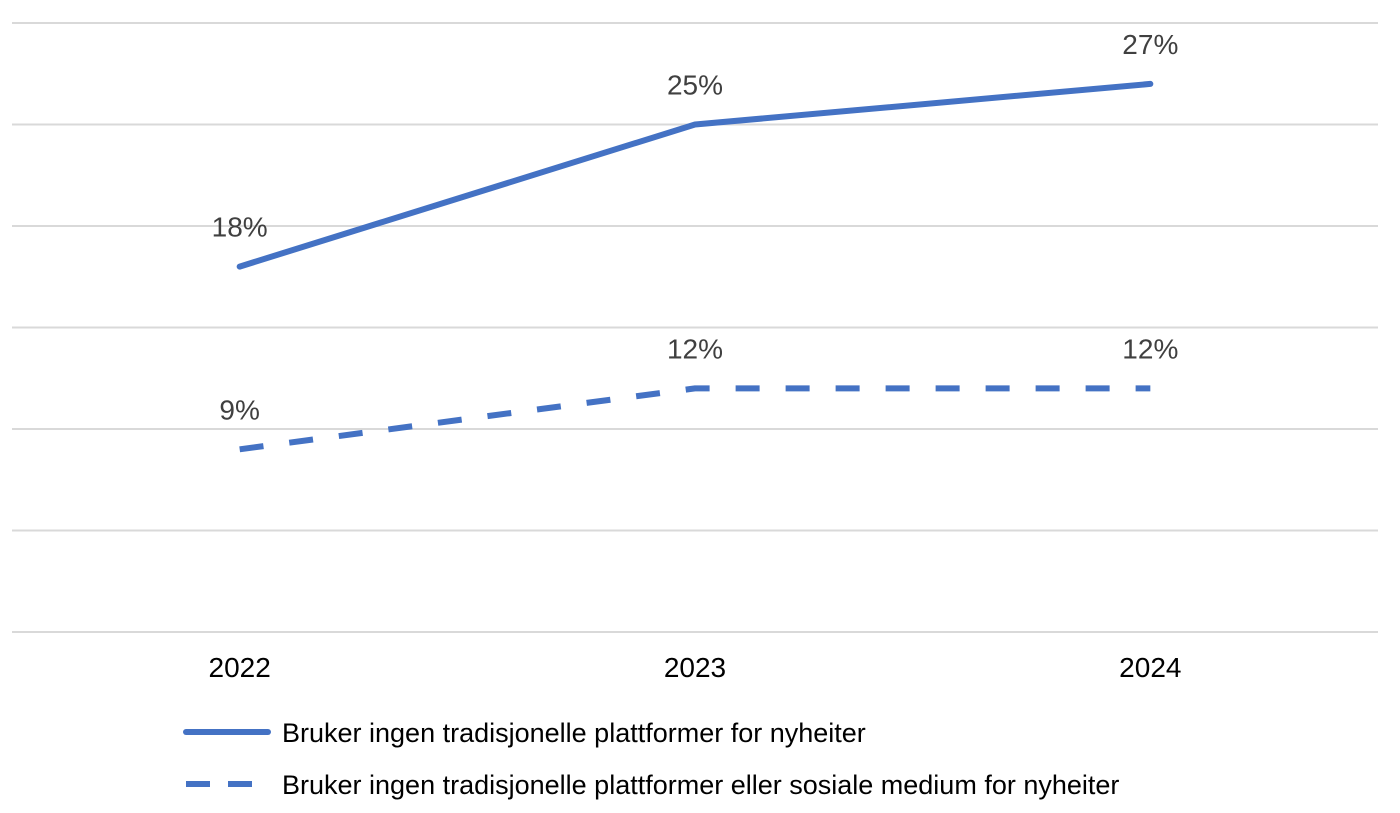 The width and height of the screenshot is (1400, 813). I want to click on x-axis-ticks: 2022 2023 2024, so click(695, 667).